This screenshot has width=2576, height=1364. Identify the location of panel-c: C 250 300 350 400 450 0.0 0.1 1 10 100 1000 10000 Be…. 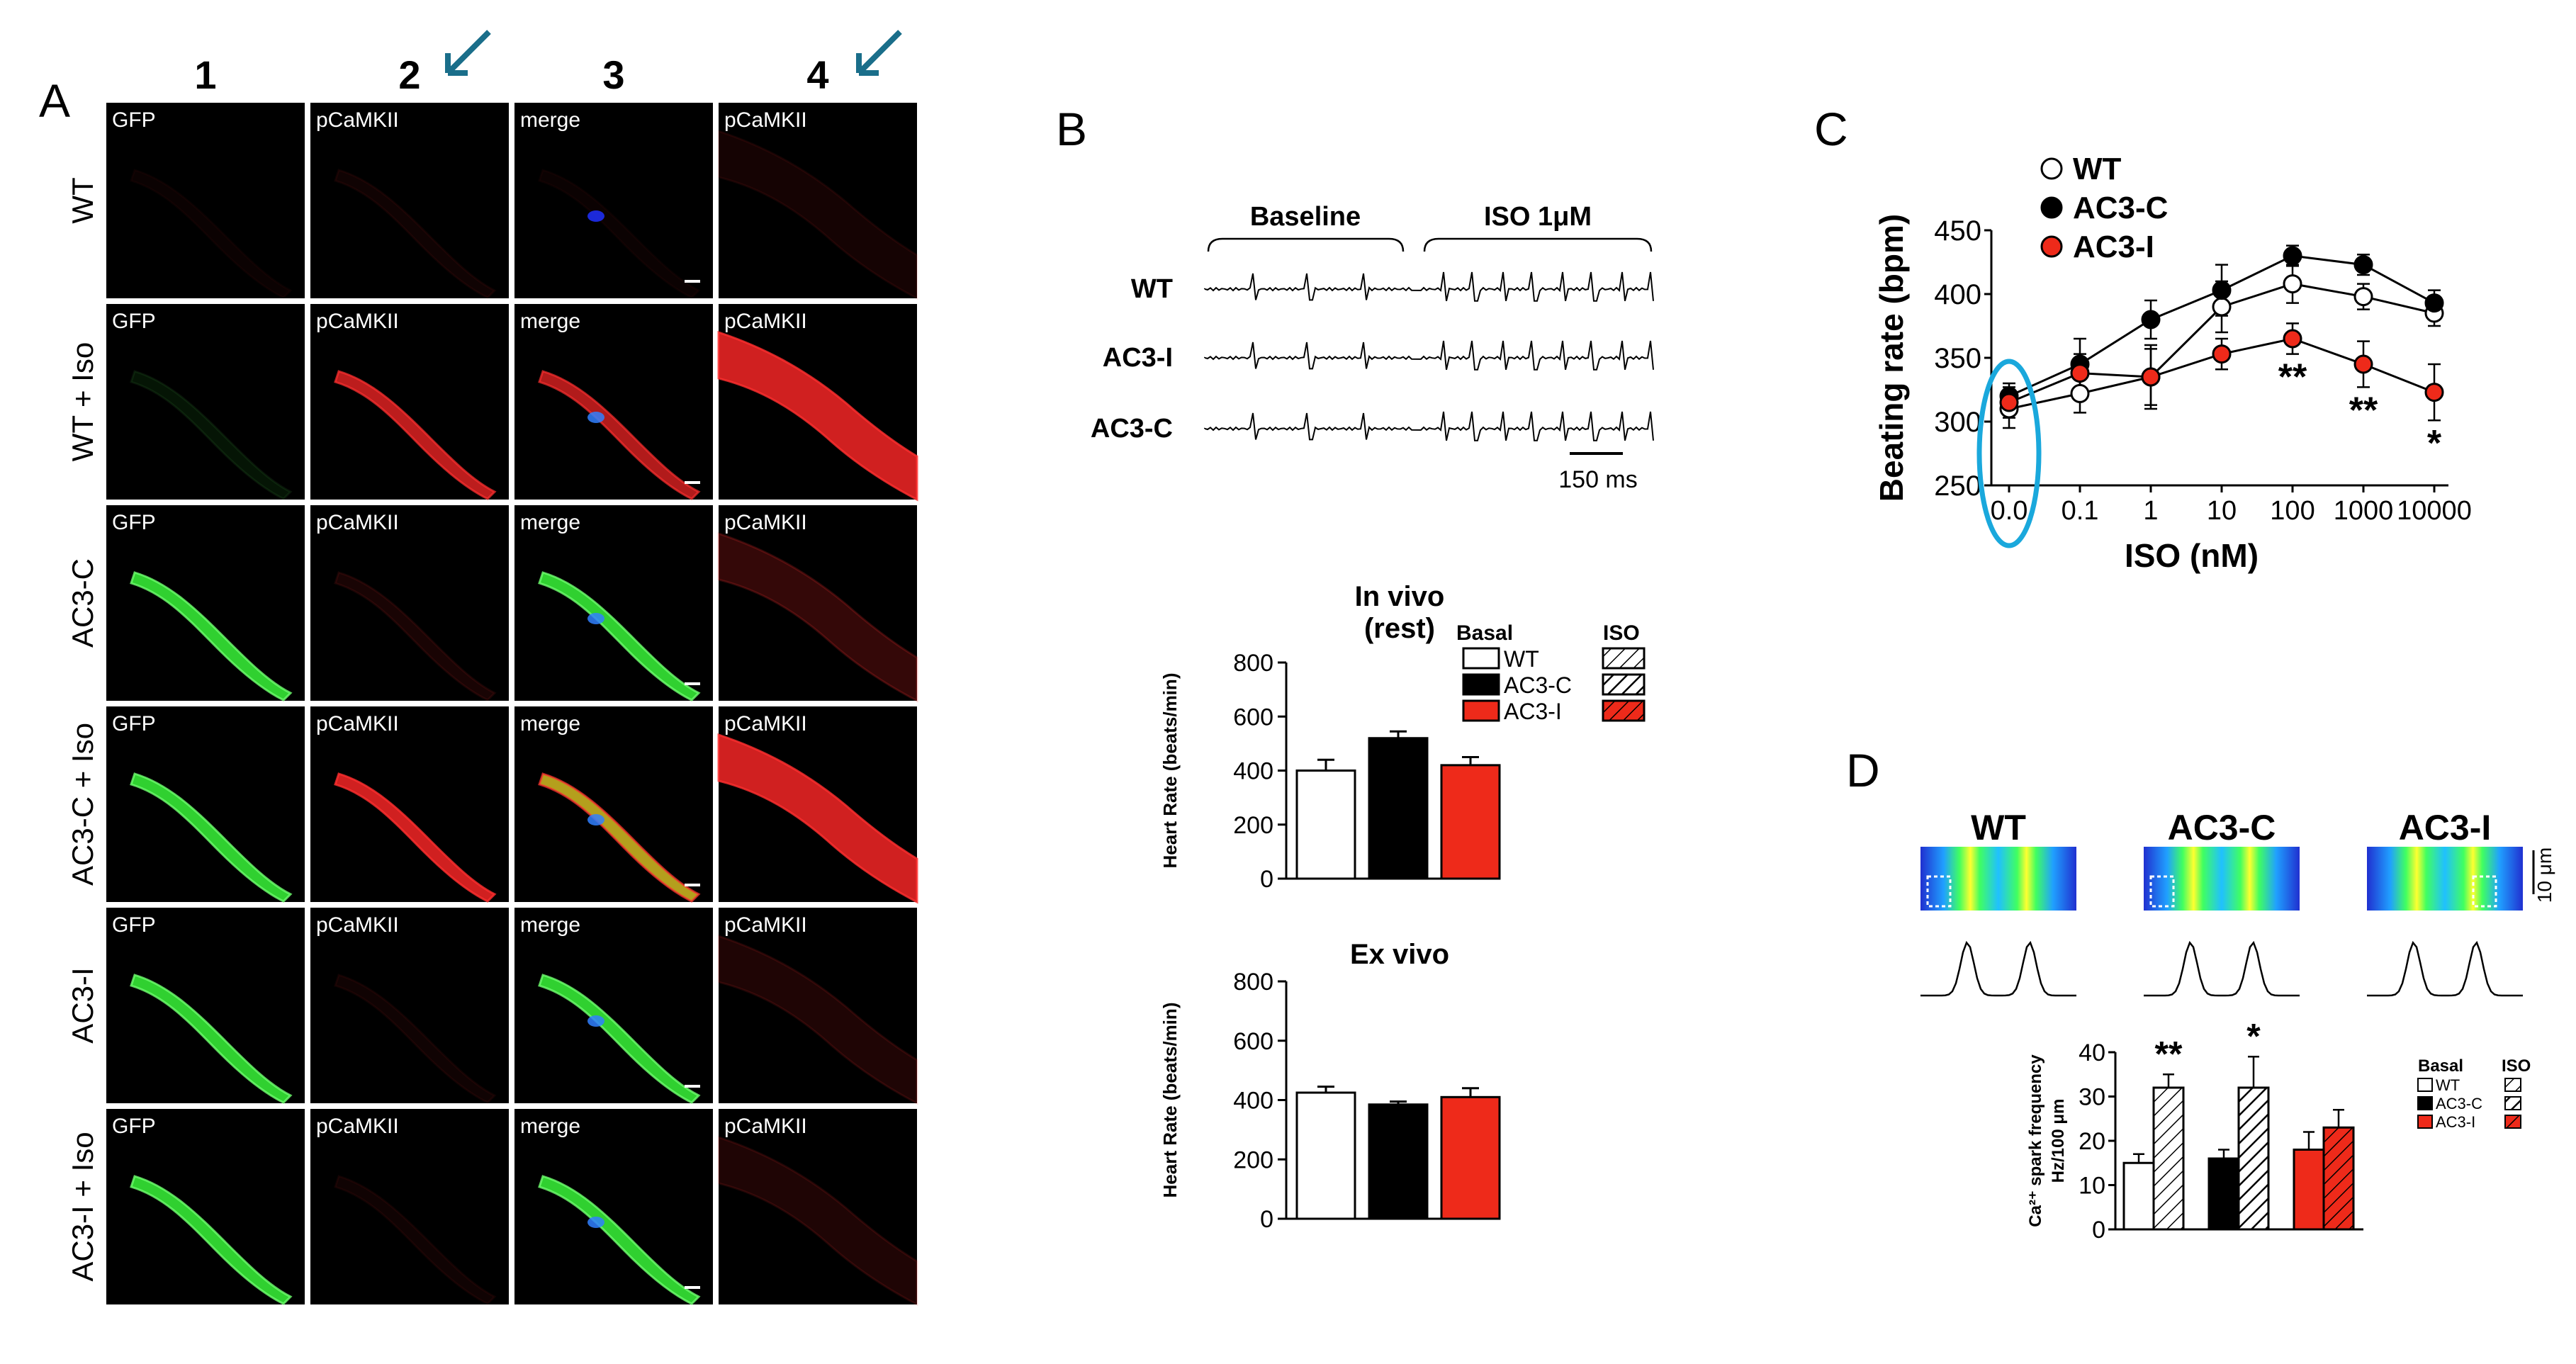
(2143, 338).